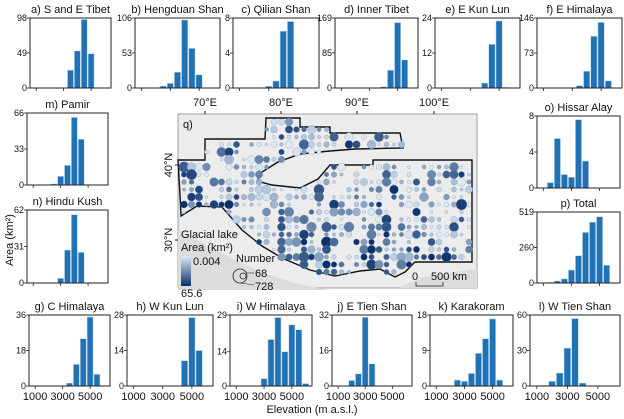  Describe the element at coordinates (205, 103) in the screenshot. I see `longitude-label: 70°E` at that location.